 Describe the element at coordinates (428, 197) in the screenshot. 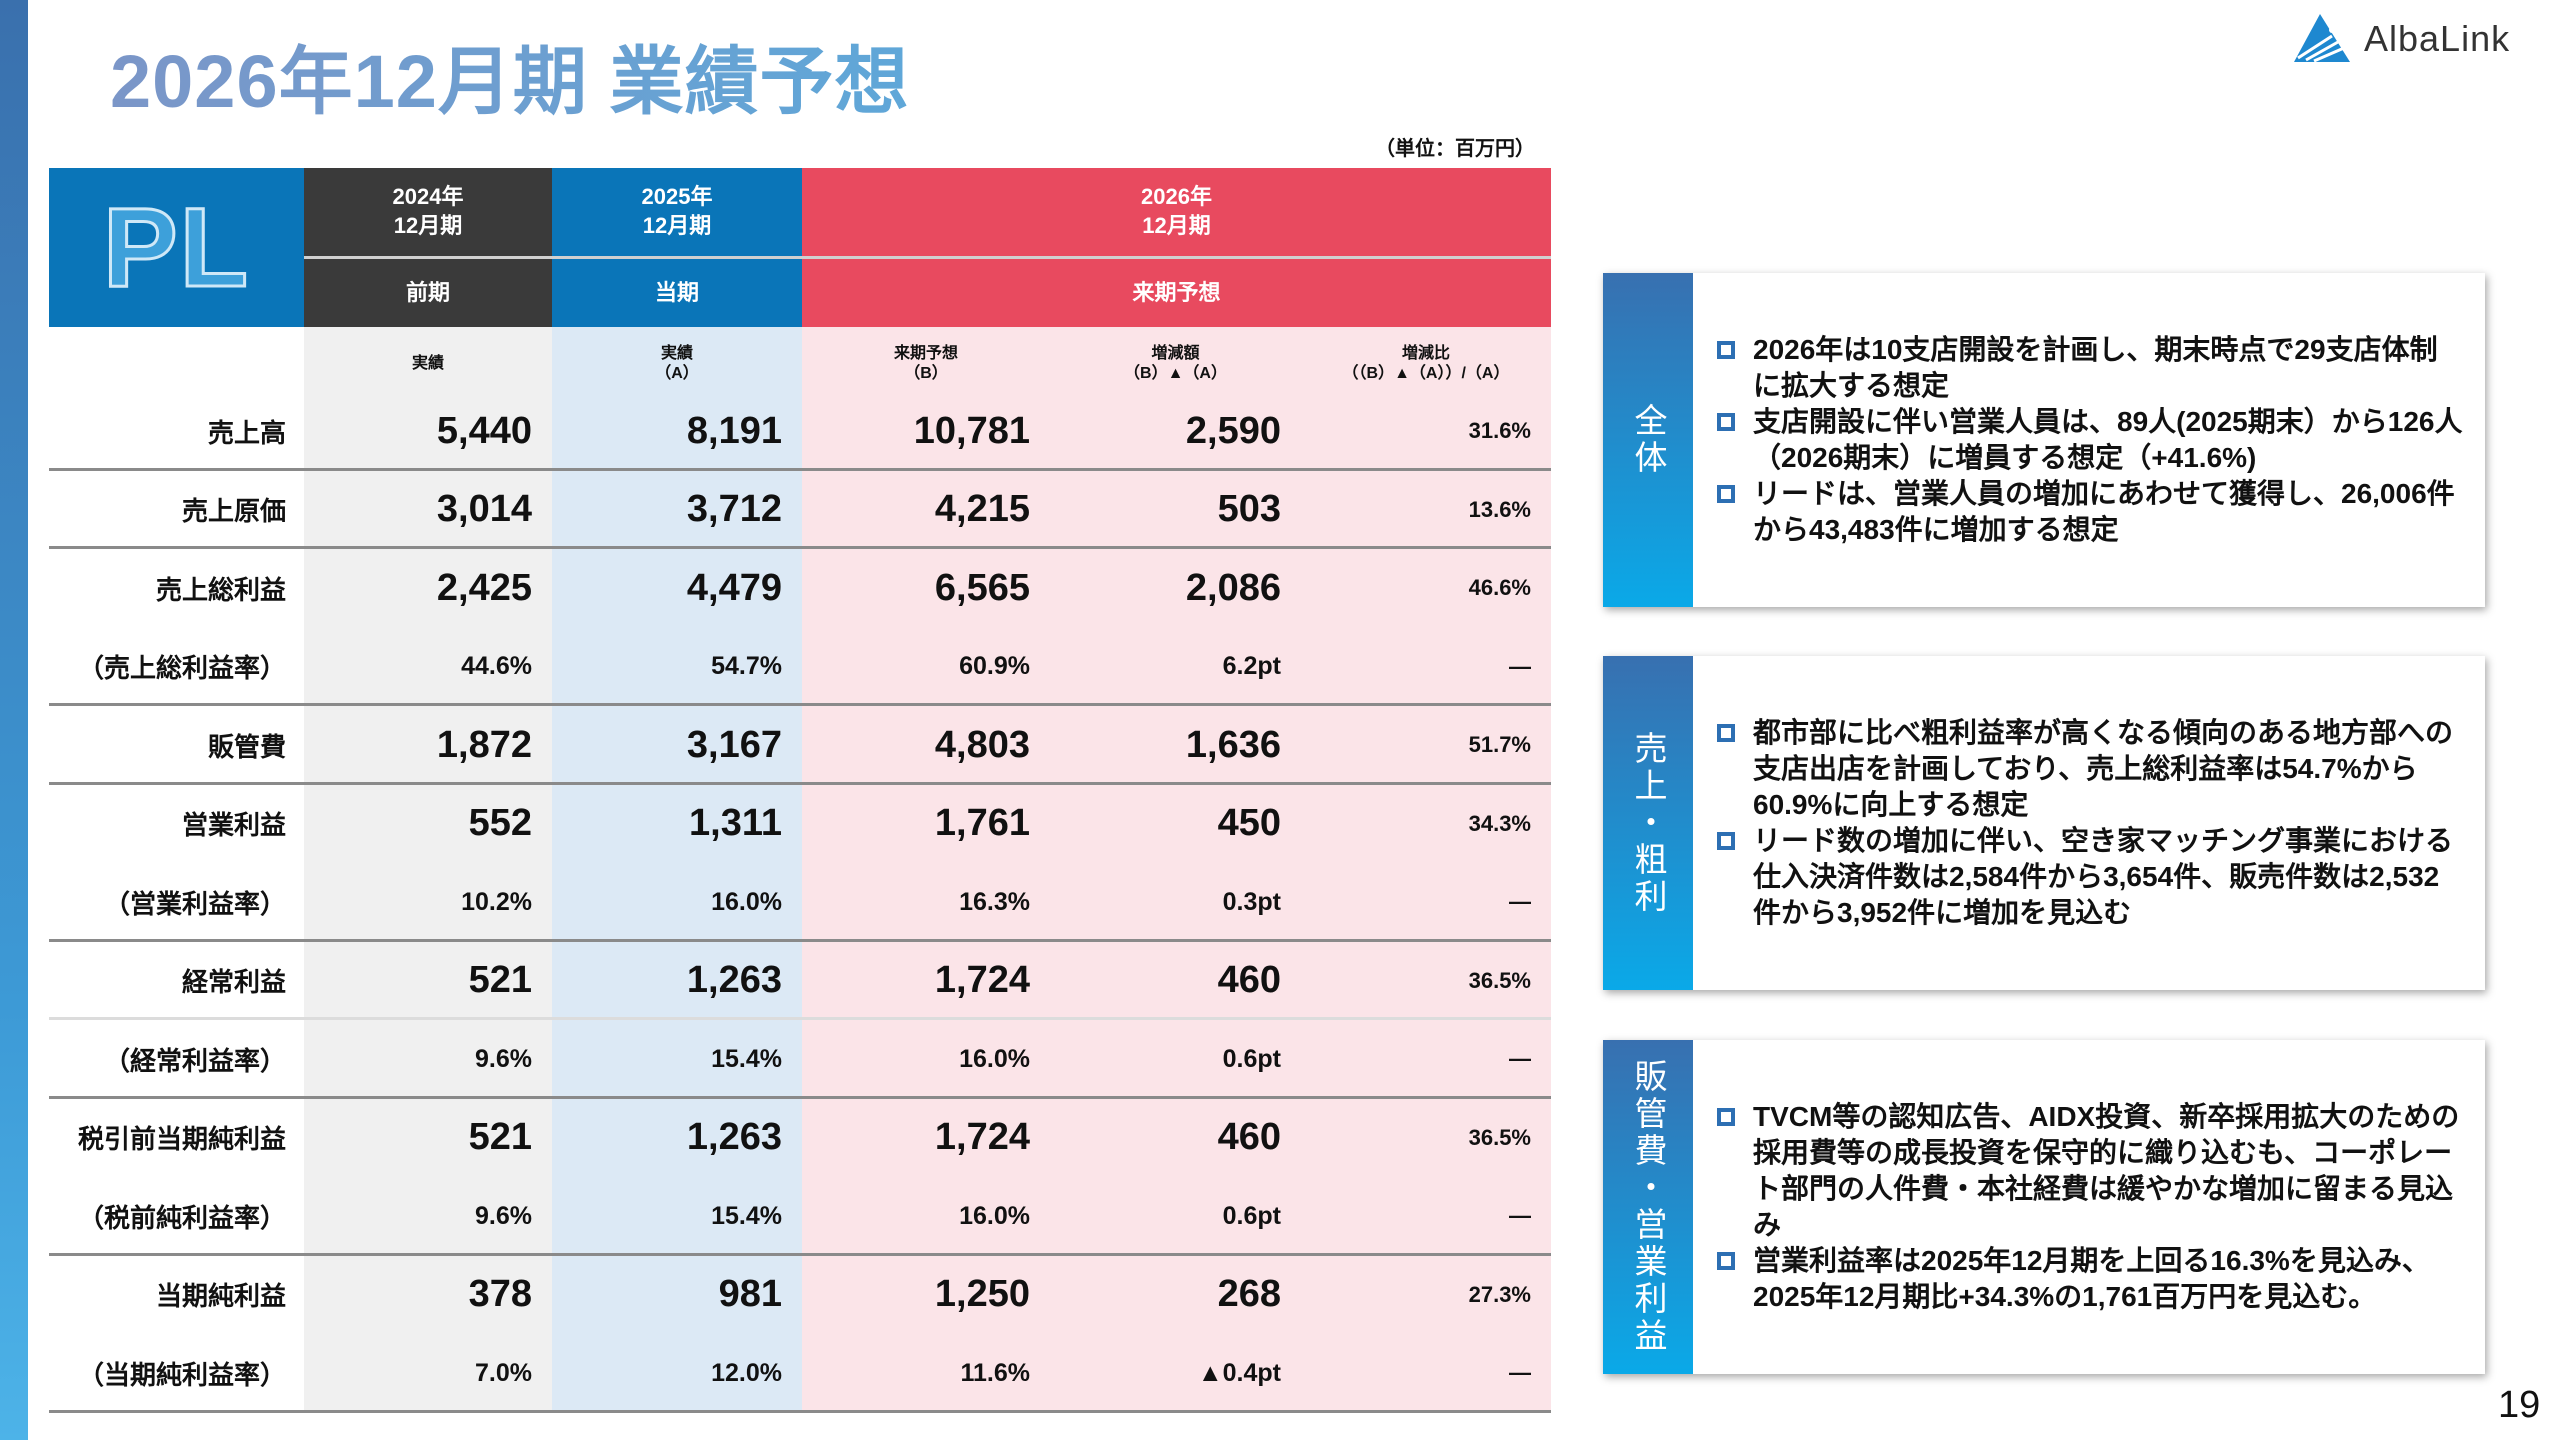

I see `period-year: 2024年` at that location.